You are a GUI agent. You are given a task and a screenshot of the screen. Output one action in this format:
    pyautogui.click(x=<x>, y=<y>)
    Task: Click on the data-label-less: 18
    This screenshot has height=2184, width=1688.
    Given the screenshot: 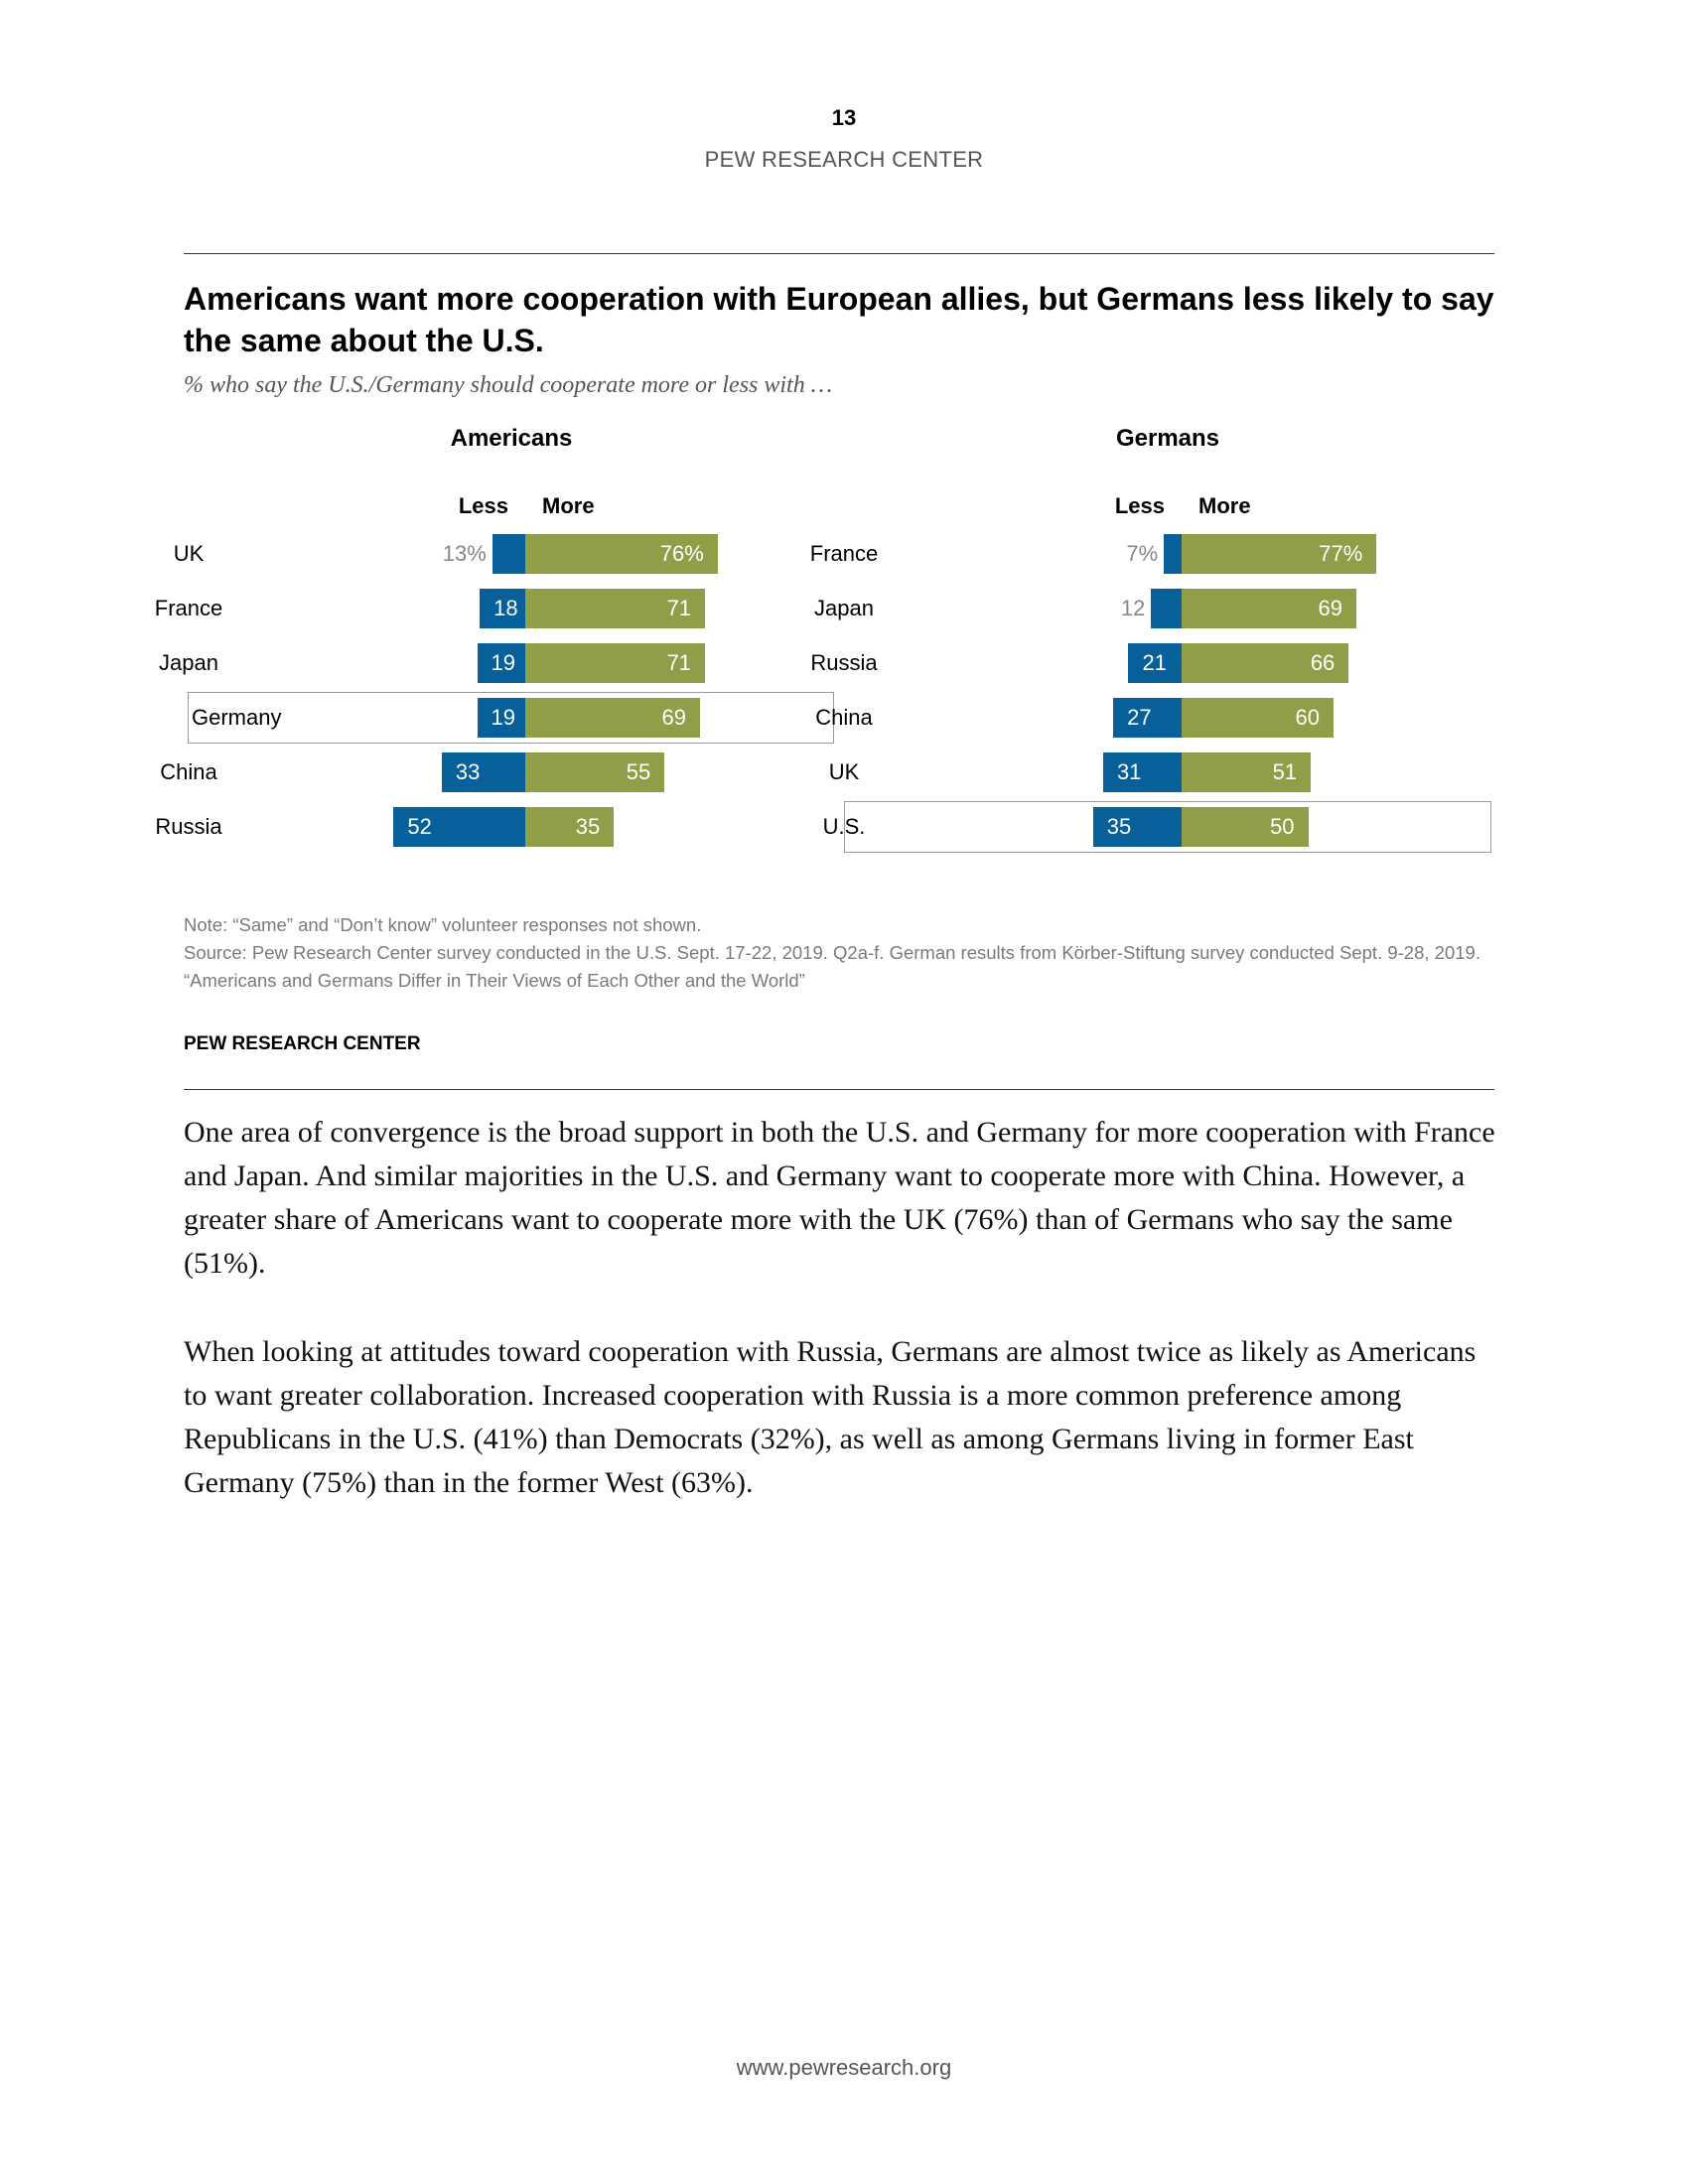 What is the action you would take?
    pyautogui.click(x=505, y=608)
    